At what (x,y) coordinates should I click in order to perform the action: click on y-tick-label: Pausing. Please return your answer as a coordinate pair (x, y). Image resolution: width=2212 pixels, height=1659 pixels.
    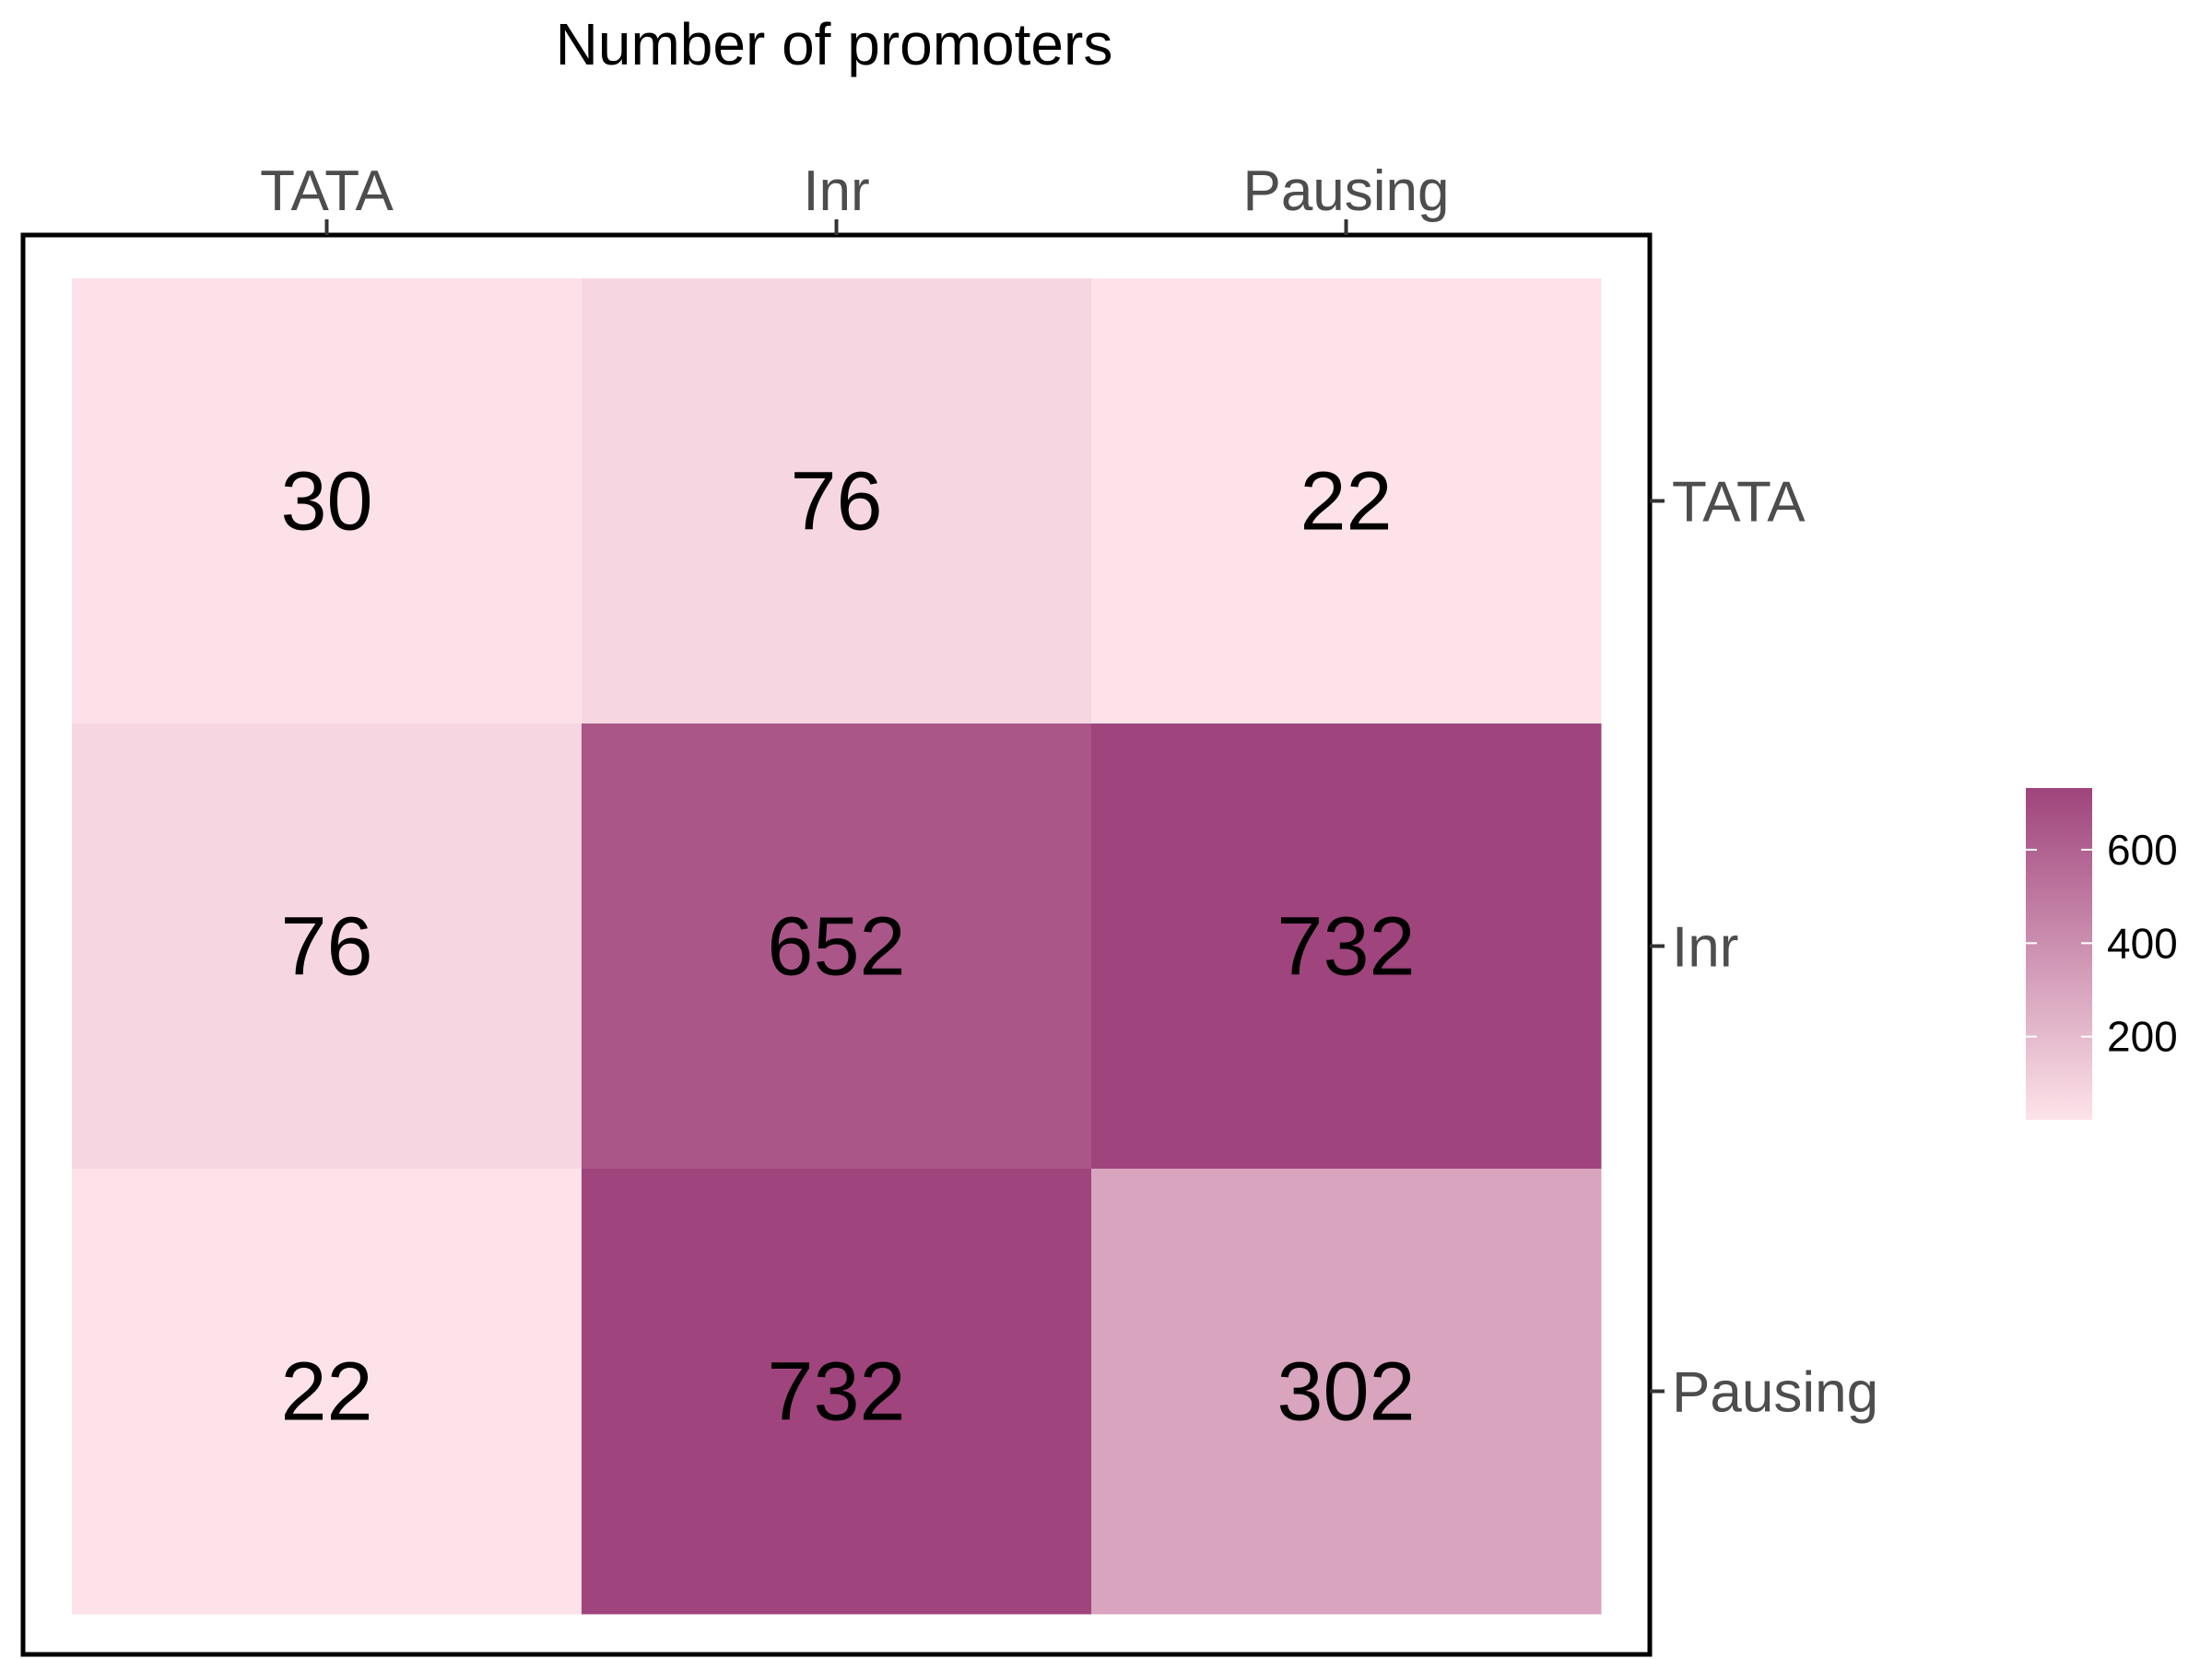
    Looking at the image, I should click on (1775, 1393).